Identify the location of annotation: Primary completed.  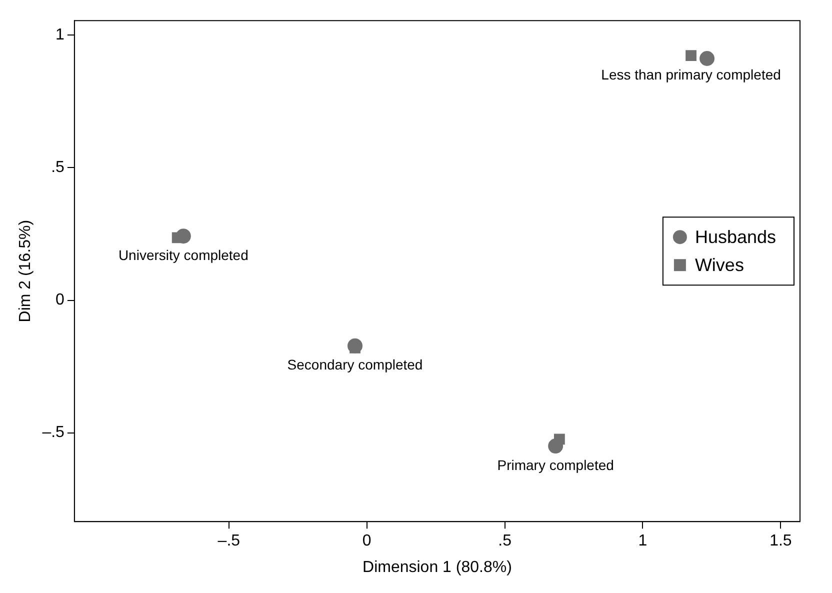
(555, 464).